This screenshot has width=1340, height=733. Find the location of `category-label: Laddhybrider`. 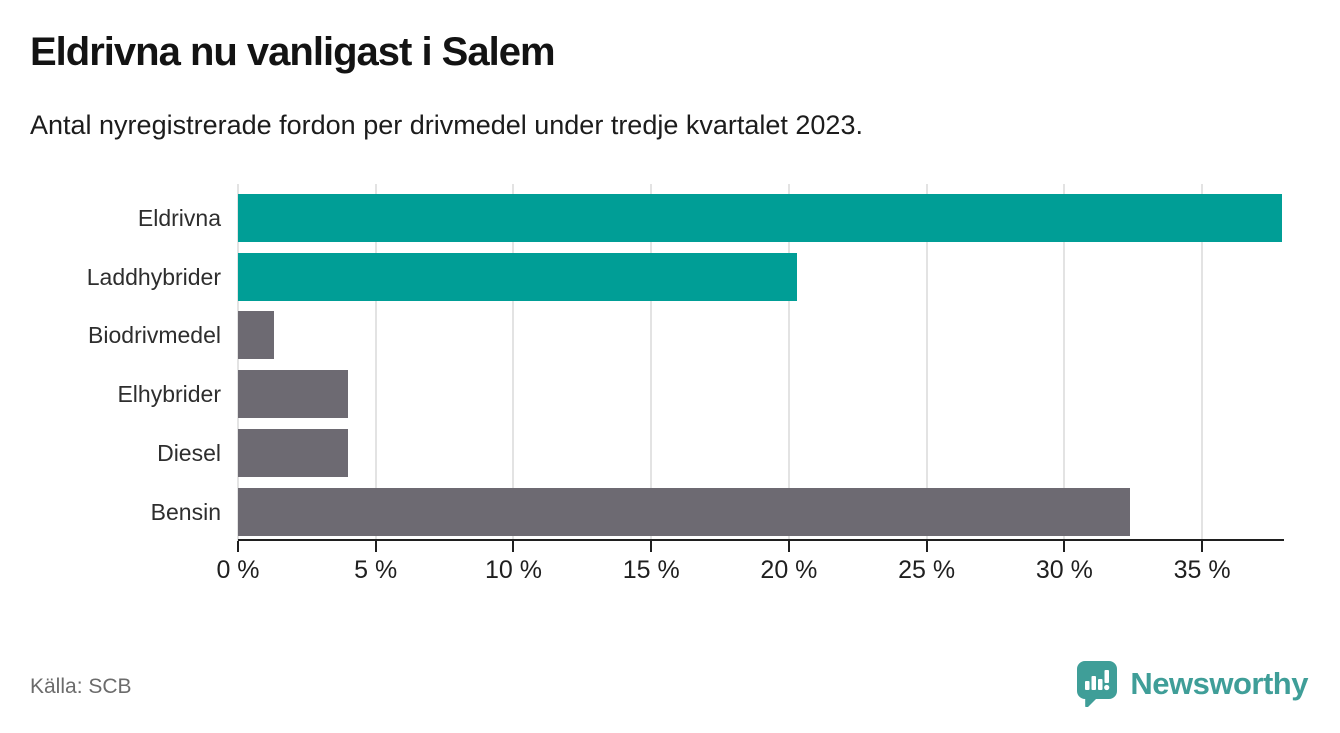

category-label: Laddhybrider is located at coordinates (153, 276).